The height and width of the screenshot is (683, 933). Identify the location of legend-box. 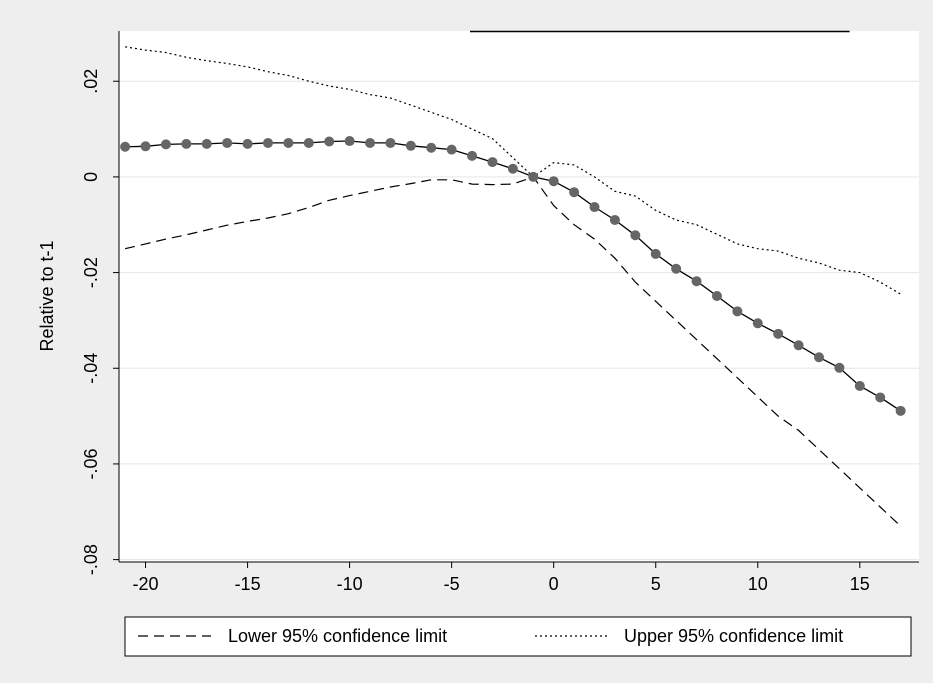
(518, 636).